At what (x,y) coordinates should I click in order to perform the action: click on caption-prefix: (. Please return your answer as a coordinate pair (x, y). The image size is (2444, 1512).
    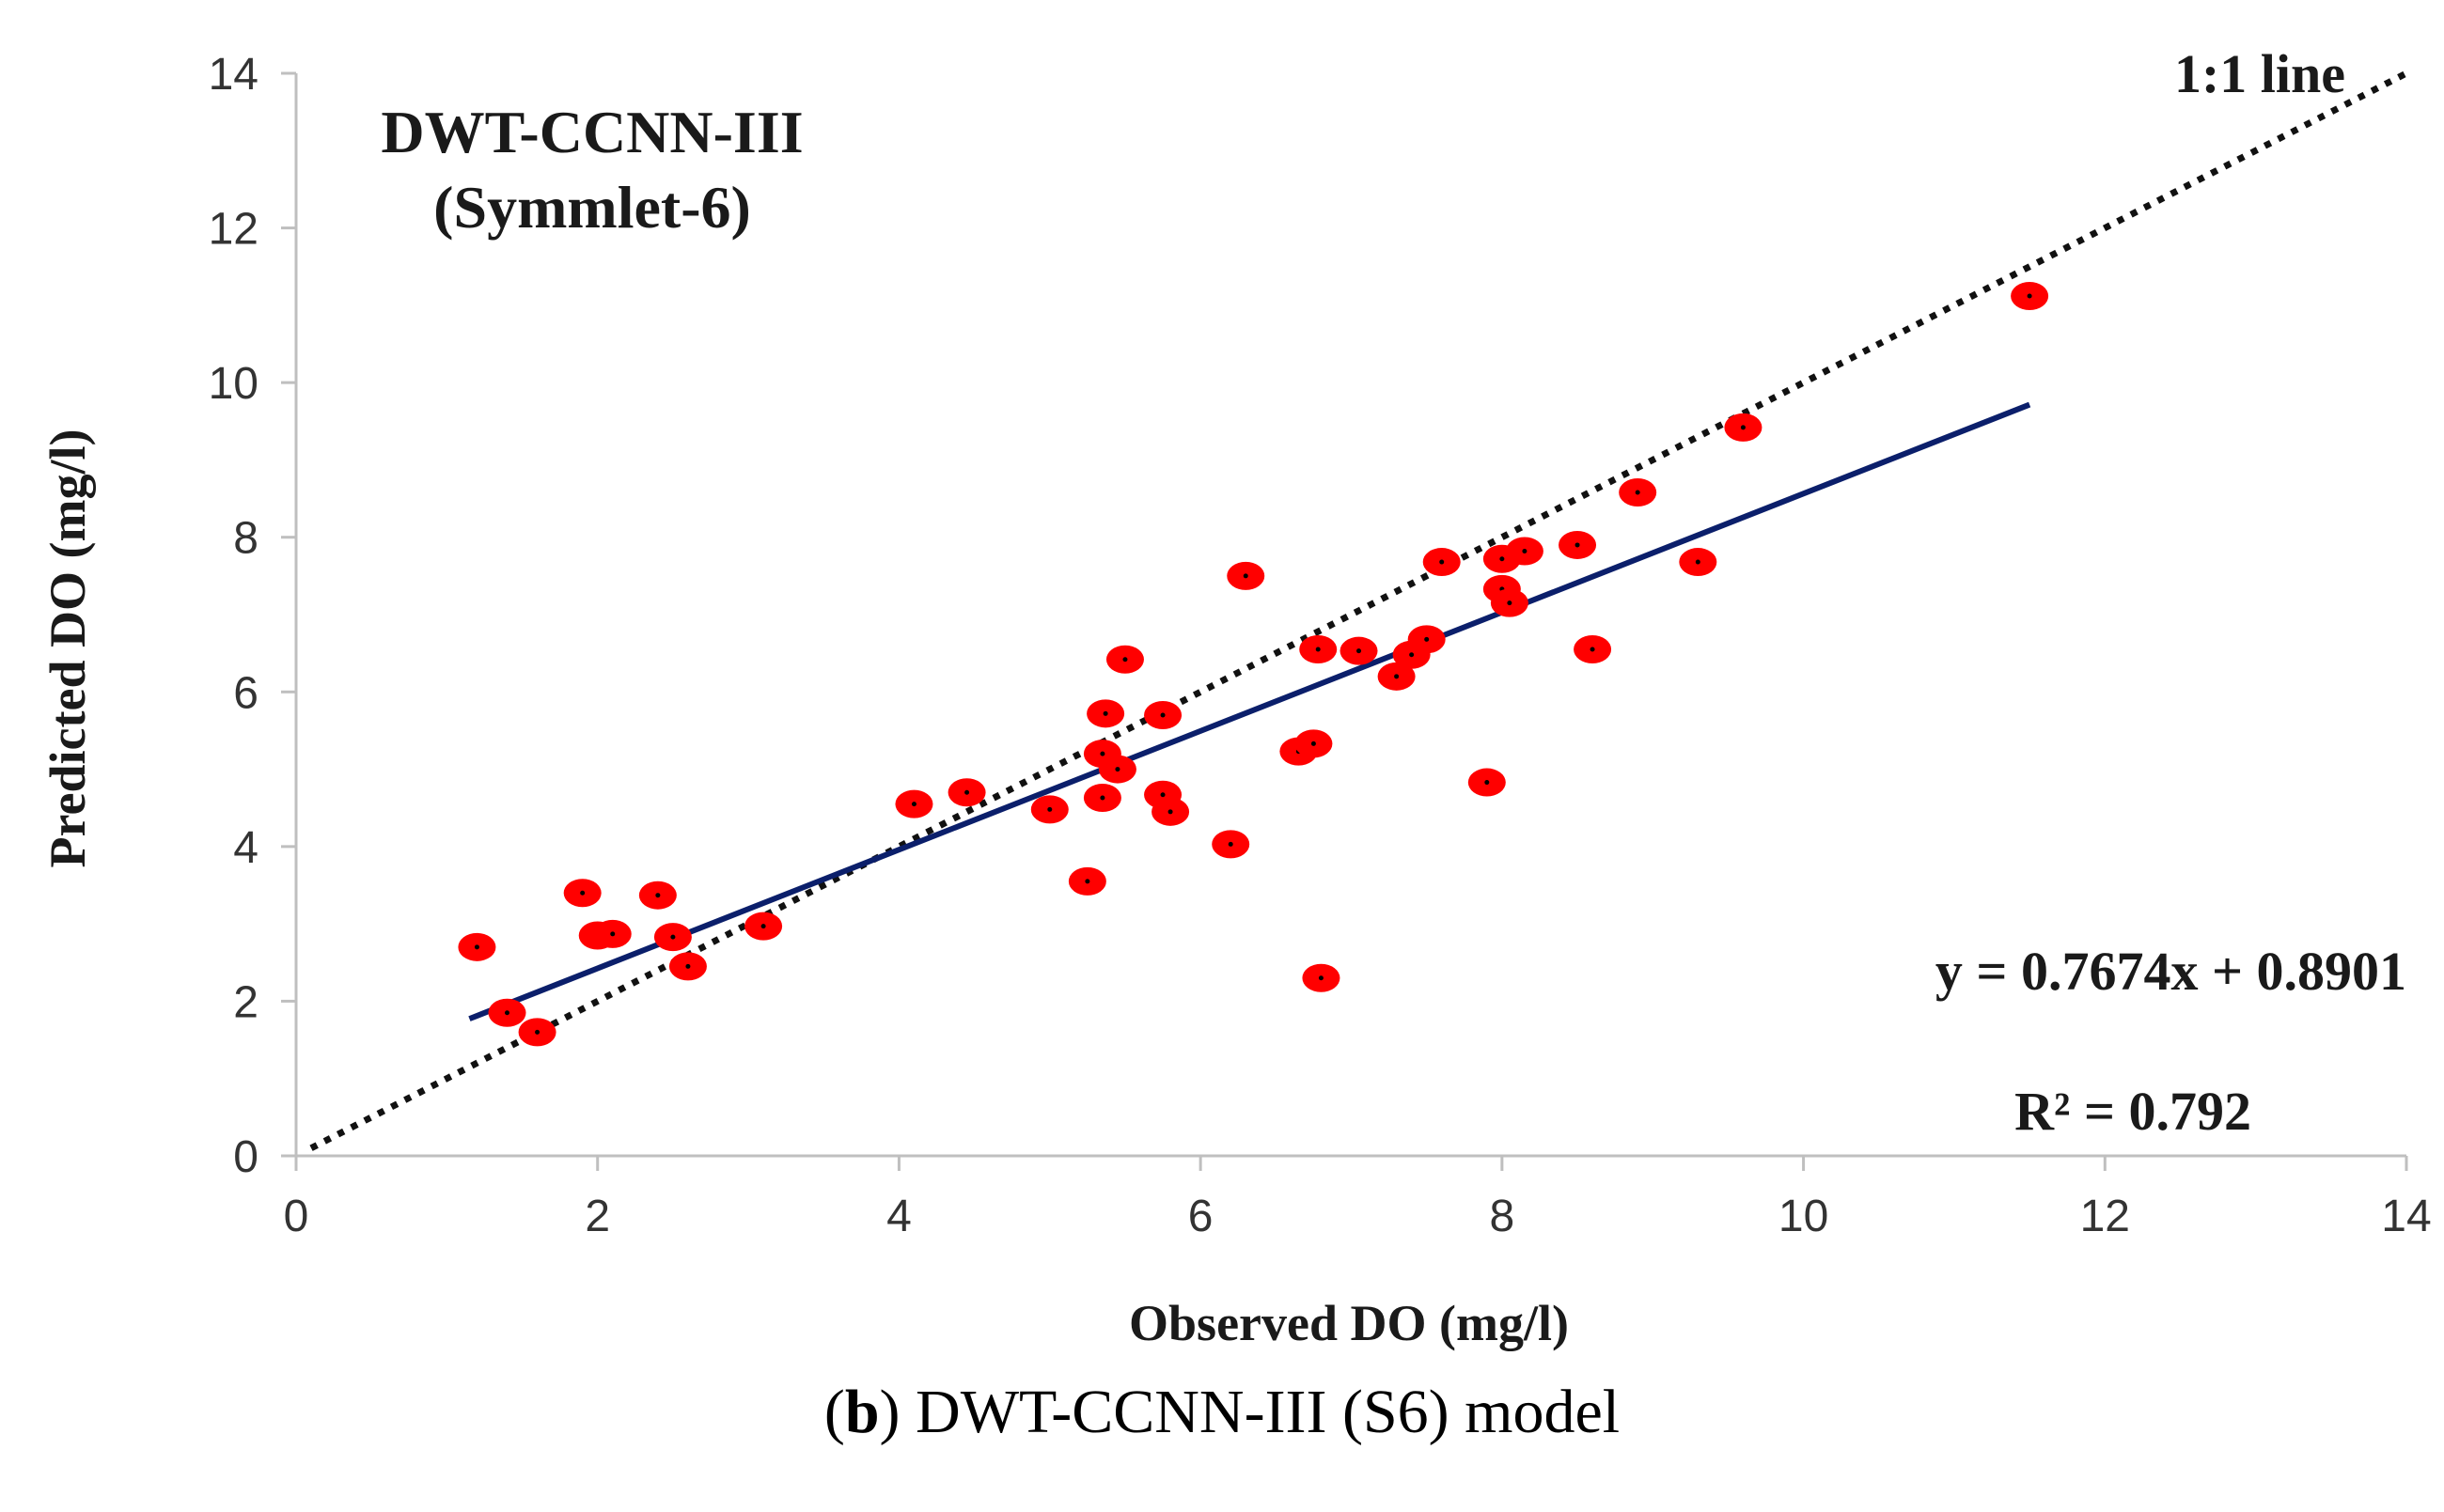
    Looking at the image, I should click on (834, 1412).